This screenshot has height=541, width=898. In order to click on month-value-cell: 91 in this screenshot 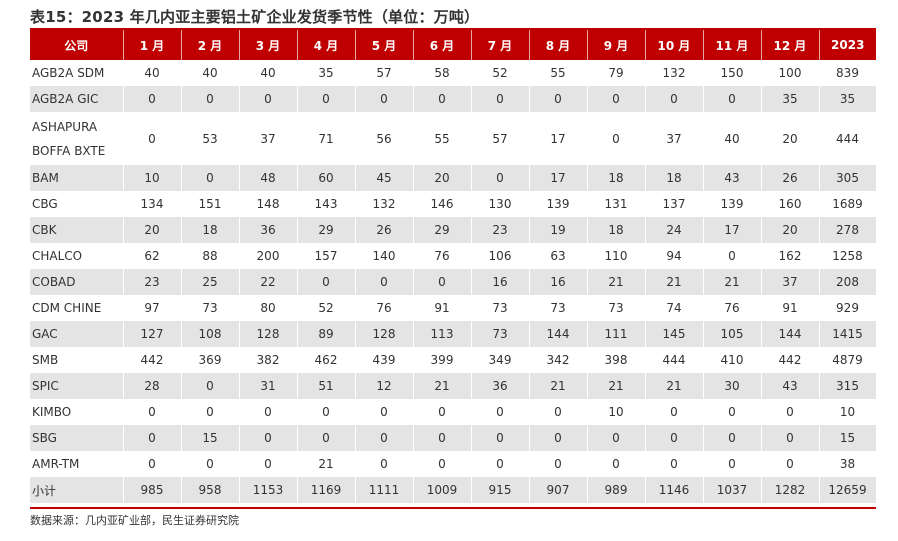, I will do `click(790, 308)`.